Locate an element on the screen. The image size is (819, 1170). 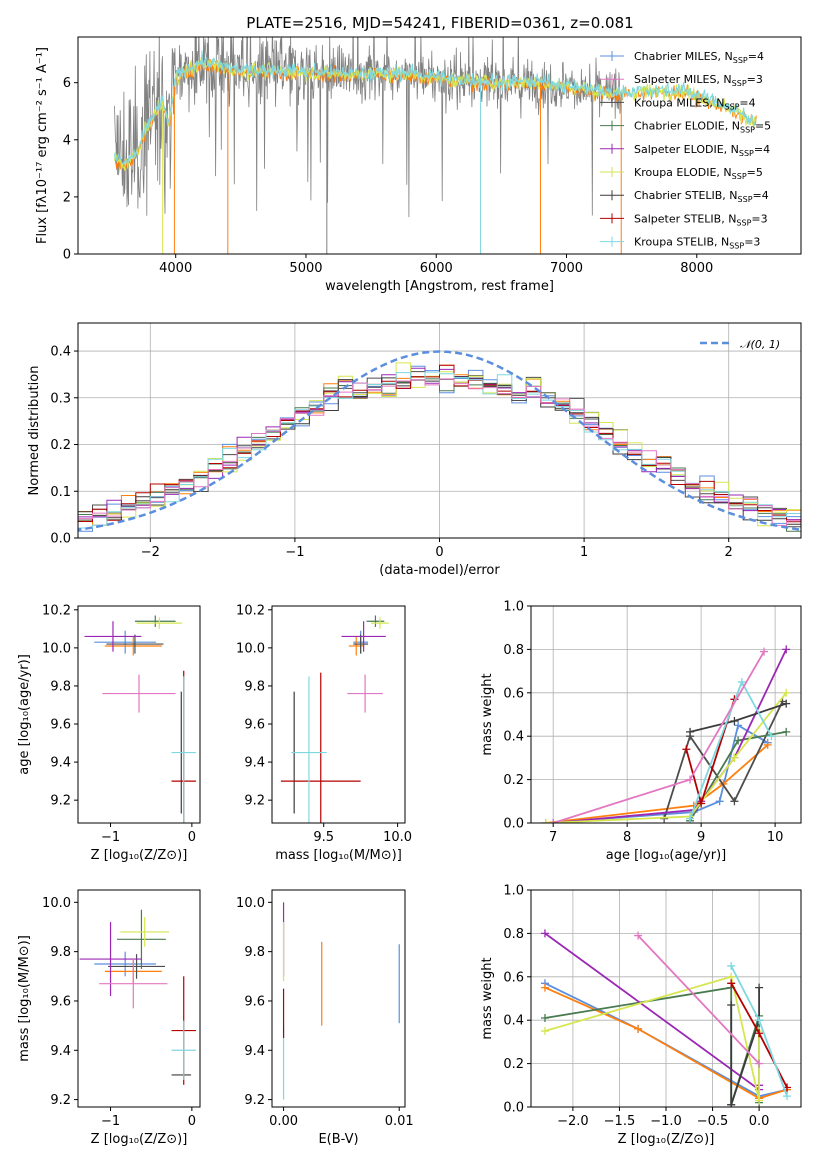
histogram-step-line is located at coordinates (439, 453).